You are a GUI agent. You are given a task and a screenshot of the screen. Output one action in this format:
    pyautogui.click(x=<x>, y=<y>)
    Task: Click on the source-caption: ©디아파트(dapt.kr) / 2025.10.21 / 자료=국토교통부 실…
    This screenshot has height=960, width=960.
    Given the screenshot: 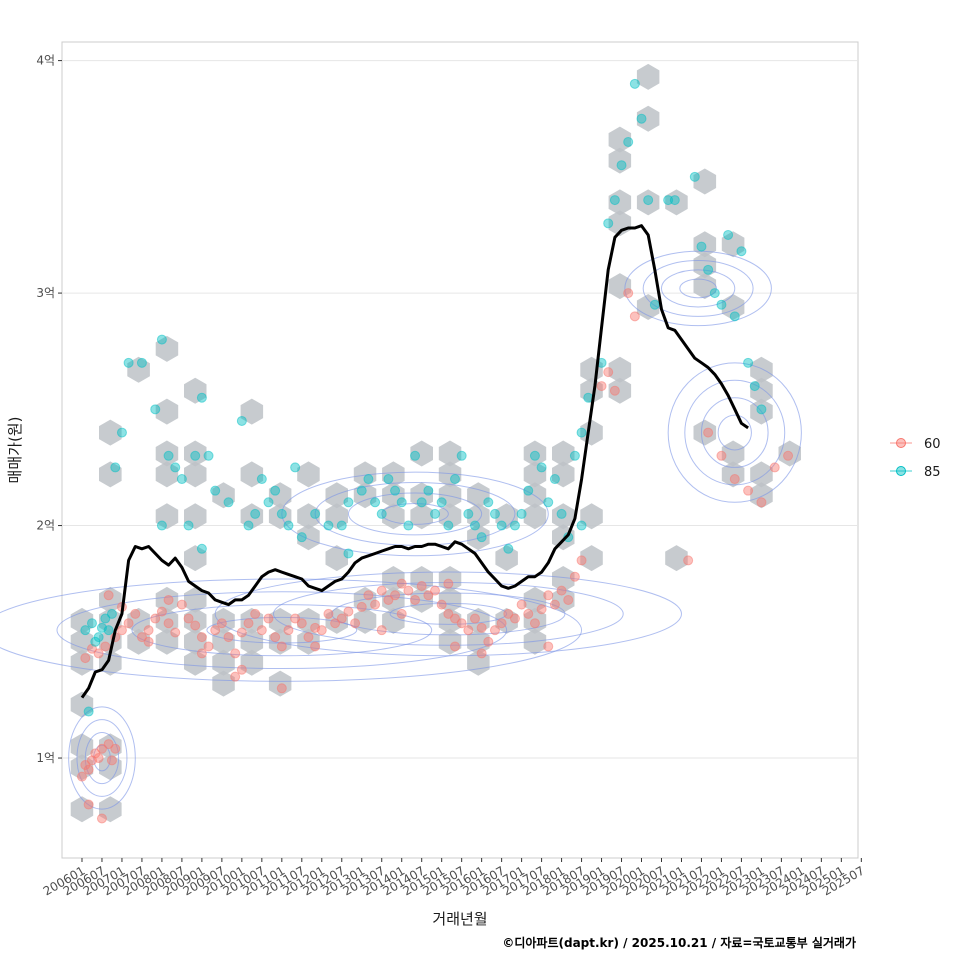 What is the action you would take?
    pyautogui.click(x=679, y=942)
    